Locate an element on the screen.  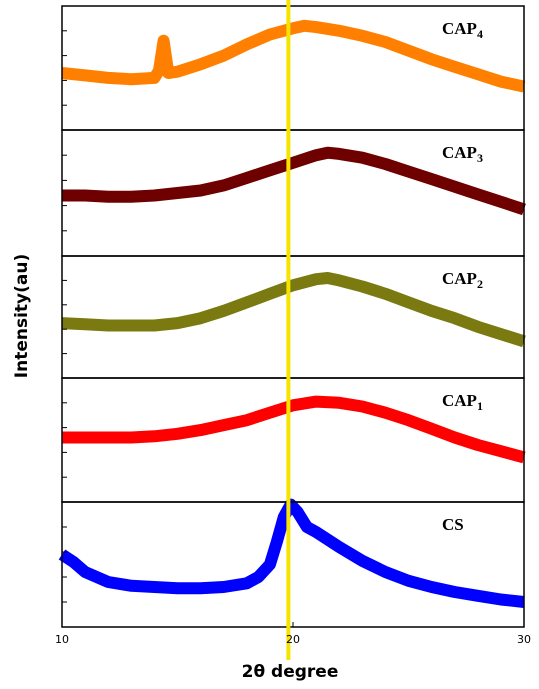
series-labels-group: CAP4 CAP3 CAP2 CAP1 CS is located at coordinates (462, 276).